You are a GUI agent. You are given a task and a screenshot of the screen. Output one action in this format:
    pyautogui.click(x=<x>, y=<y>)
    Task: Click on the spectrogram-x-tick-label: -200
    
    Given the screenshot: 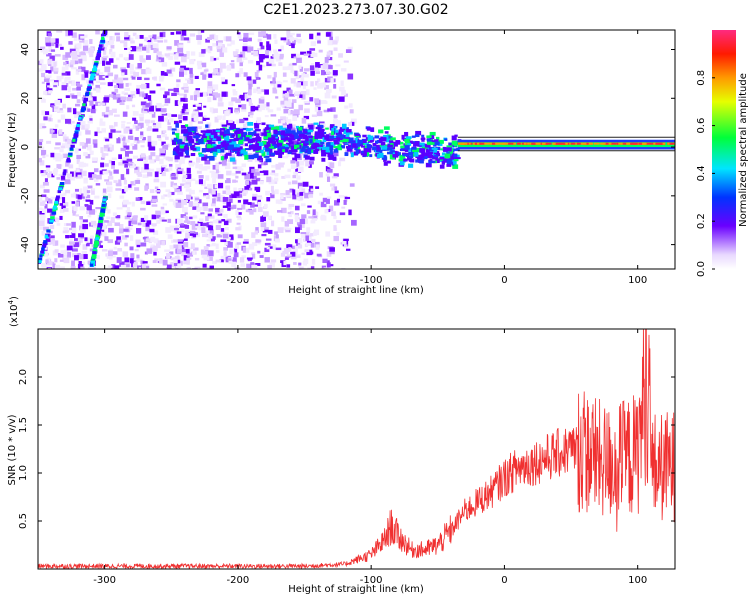 What is the action you would take?
    pyautogui.click(x=238, y=280)
    